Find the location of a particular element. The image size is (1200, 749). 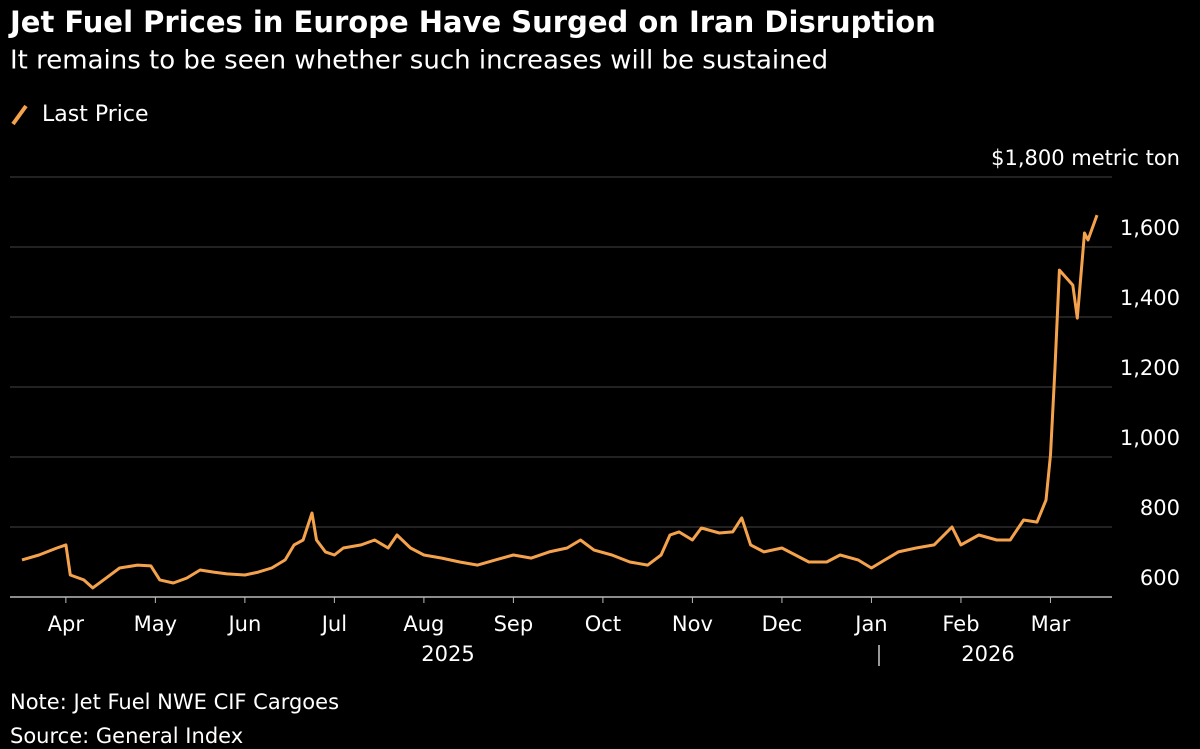

x-tick-label: Feb is located at coordinates (960, 624).